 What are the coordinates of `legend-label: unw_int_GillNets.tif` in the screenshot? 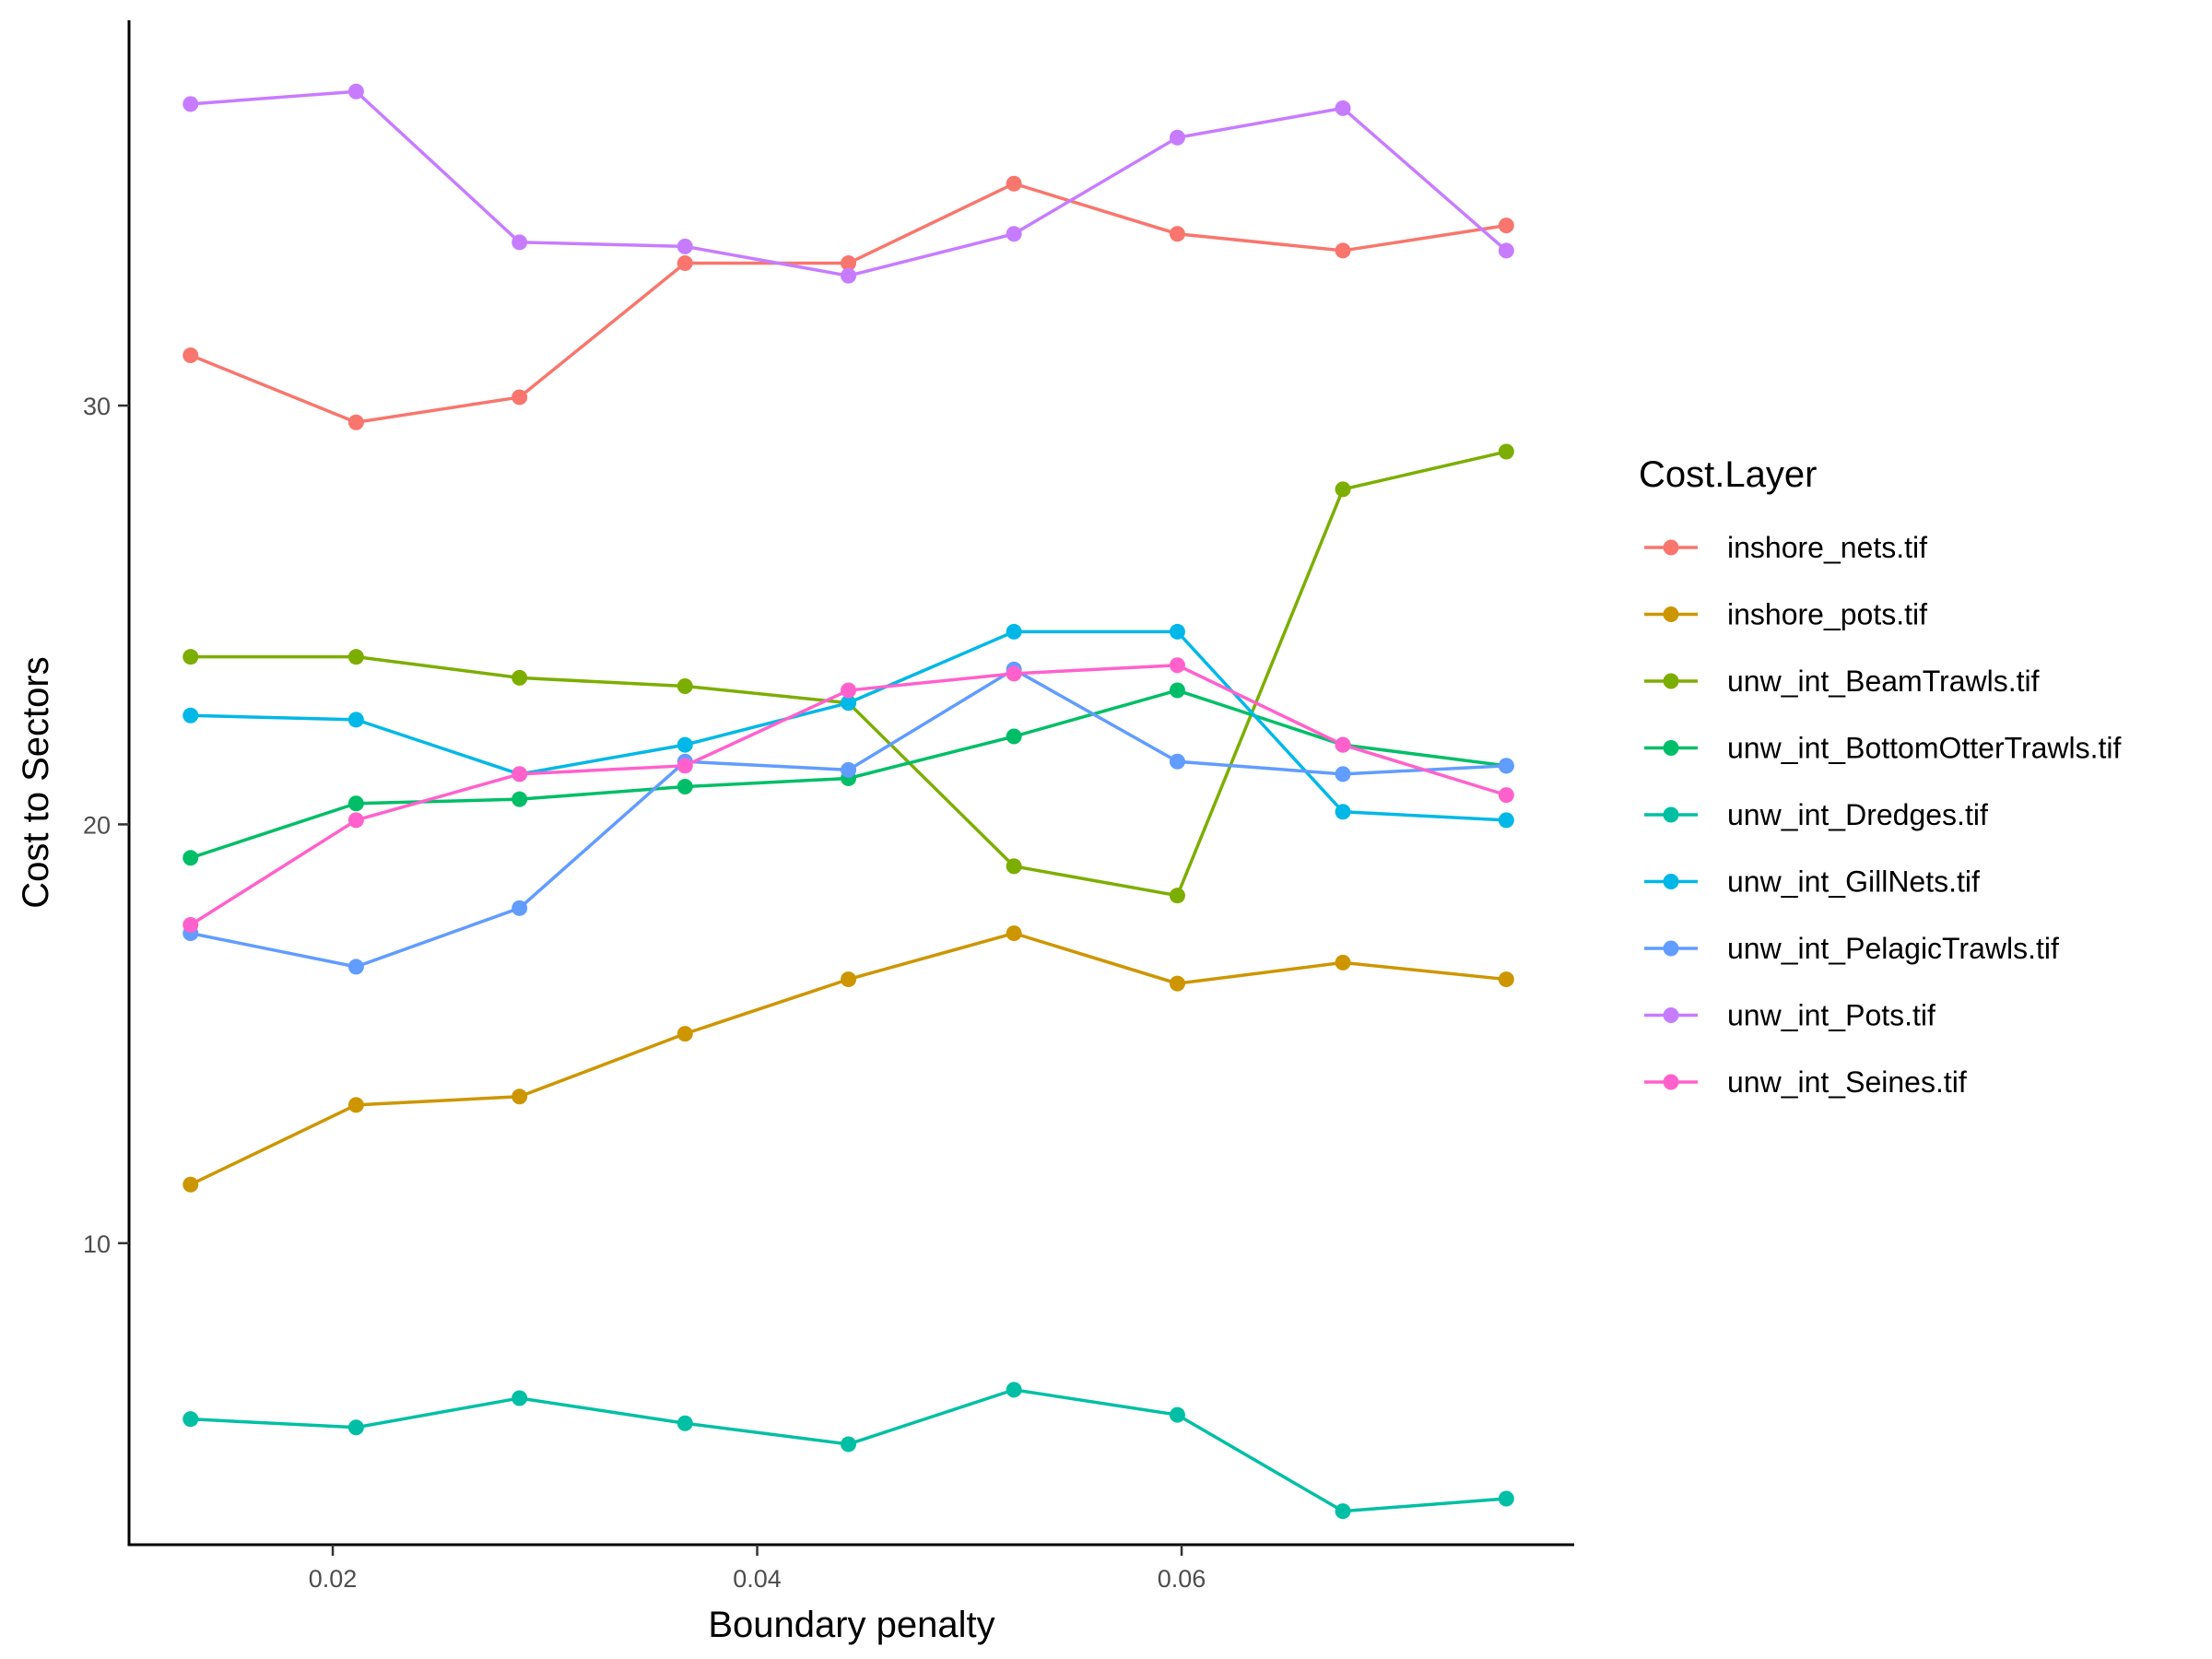 It's located at (1853, 882).